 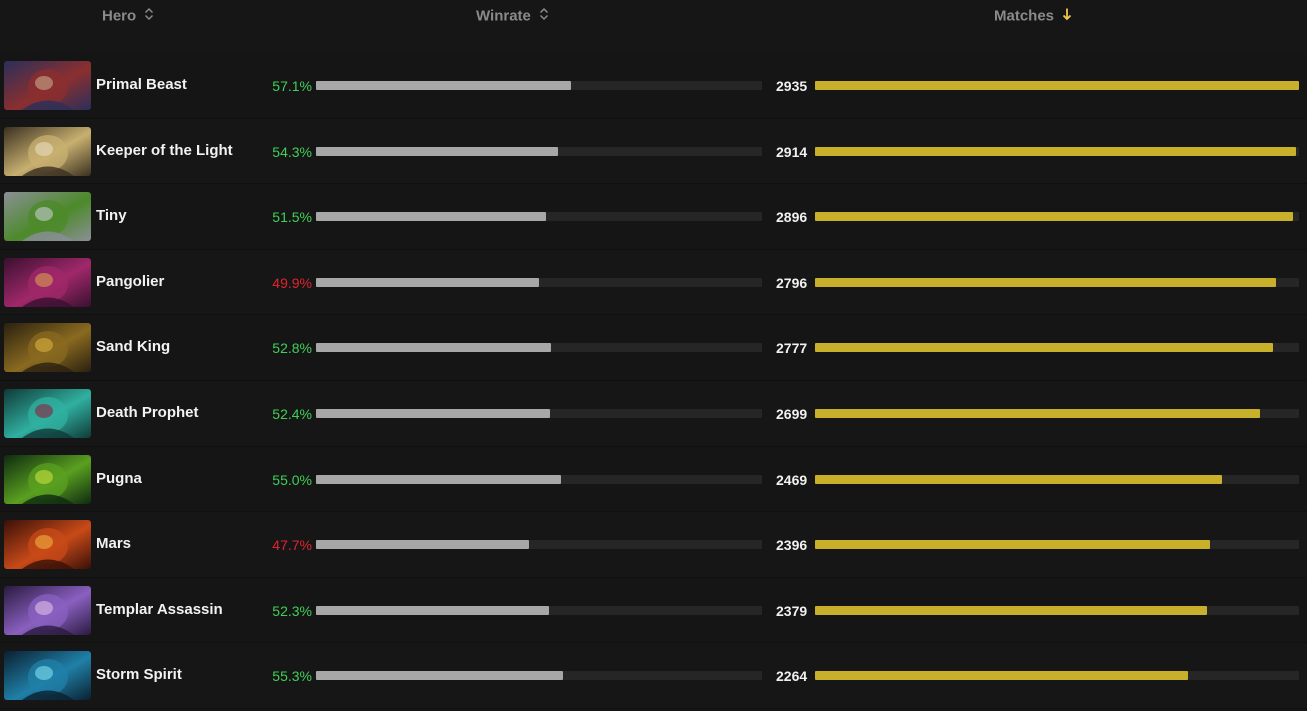 I want to click on matches-value: 2379, so click(x=792, y=610).